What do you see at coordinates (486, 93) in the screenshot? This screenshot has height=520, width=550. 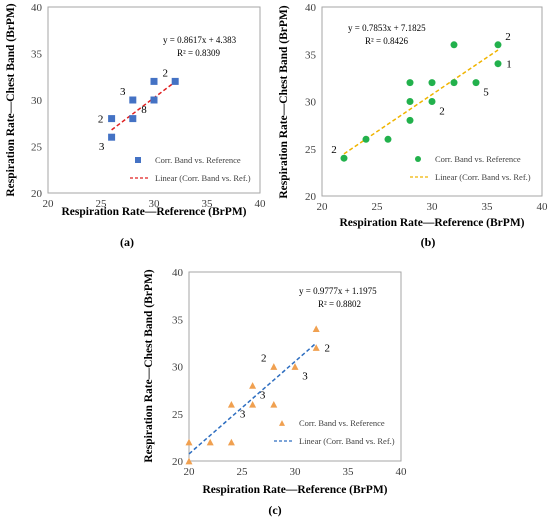 I see `point-count-label: 5` at bounding box center [486, 93].